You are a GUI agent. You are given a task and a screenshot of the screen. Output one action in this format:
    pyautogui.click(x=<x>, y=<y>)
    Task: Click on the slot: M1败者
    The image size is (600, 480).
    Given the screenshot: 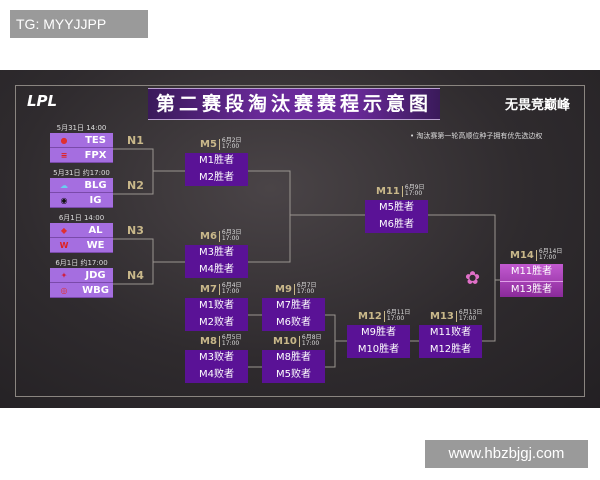 What is the action you would take?
    pyautogui.click(x=216, y=305)
    